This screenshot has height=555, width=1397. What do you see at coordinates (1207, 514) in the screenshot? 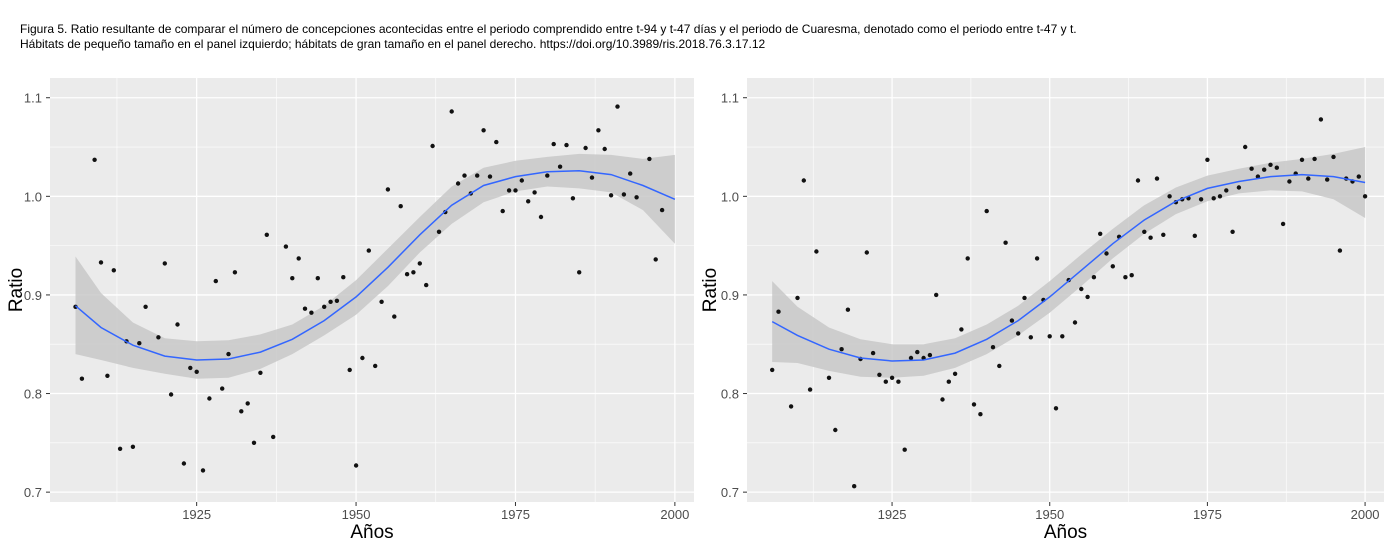
I see `right-tick-label-x: 1975` at bounding box center [1207, 514].